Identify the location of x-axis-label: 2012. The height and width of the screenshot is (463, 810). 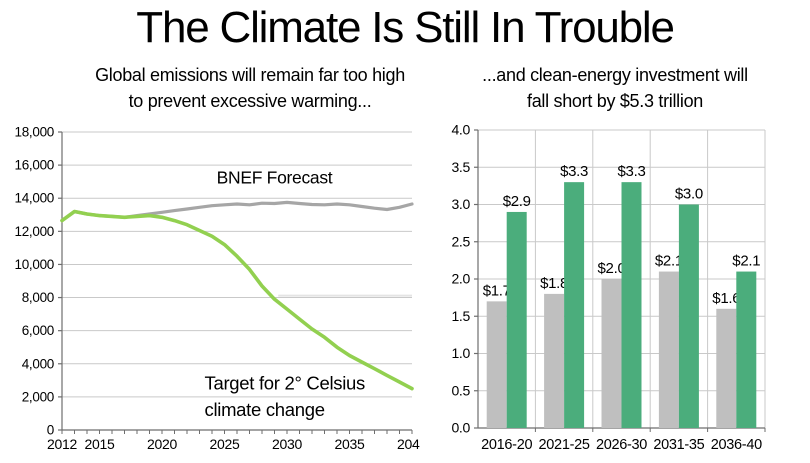
(62, 444).